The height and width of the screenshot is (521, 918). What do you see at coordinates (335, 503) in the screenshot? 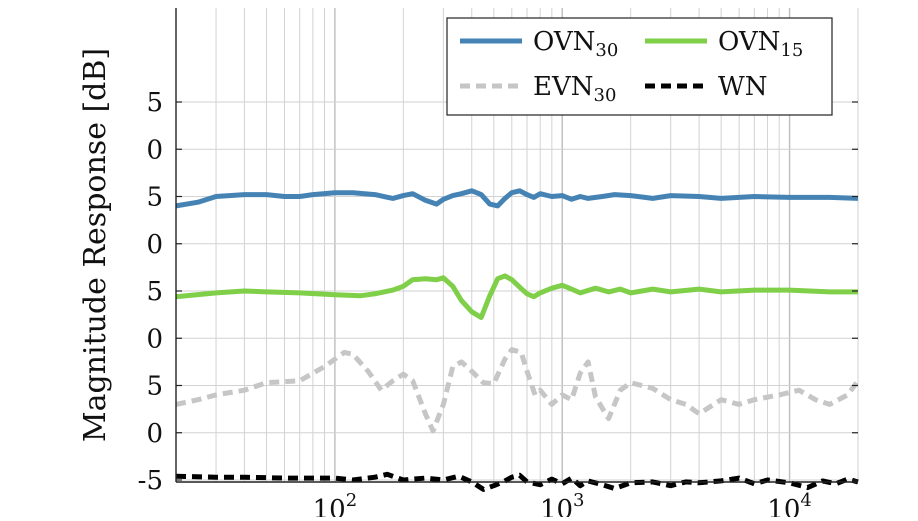
I see `x-tick-label: 102` at bounding box center [335, 503].